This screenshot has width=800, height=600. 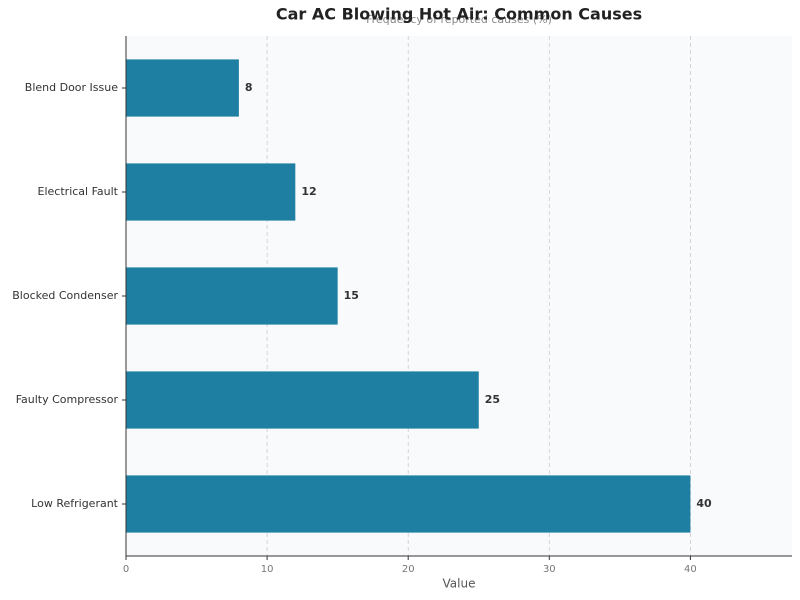 I want to click on x-tick-label: 40, so click(x=690, y=569).